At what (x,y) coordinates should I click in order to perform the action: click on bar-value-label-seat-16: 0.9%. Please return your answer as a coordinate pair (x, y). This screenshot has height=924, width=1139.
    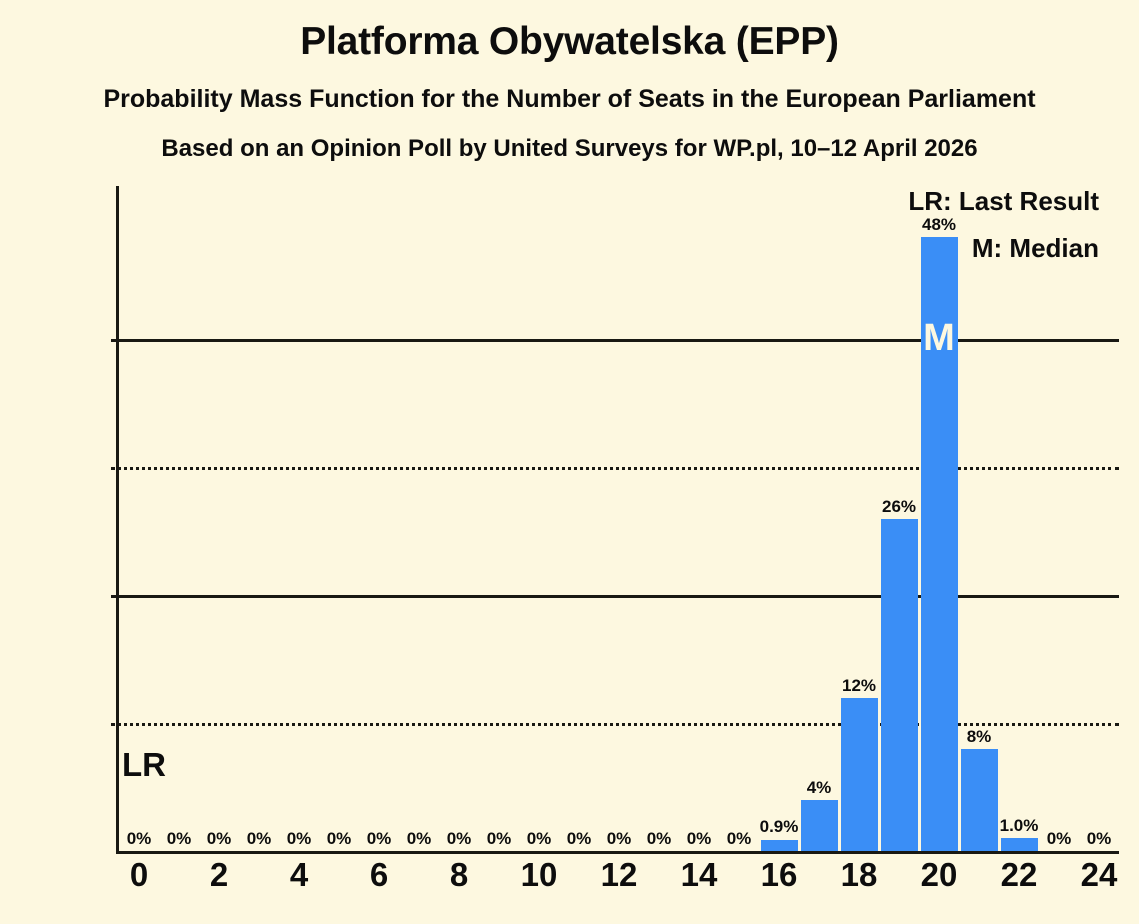
    Looking at the image, I should click on (779, 827).